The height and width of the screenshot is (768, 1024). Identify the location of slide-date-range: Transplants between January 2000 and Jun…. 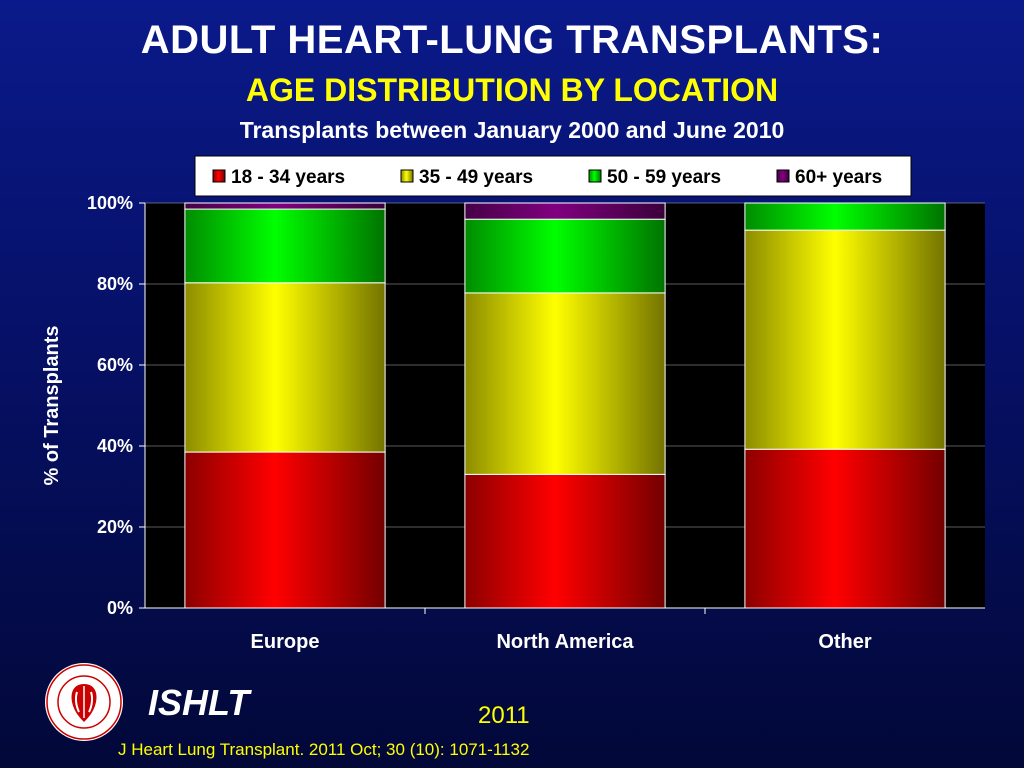
(512, 130).